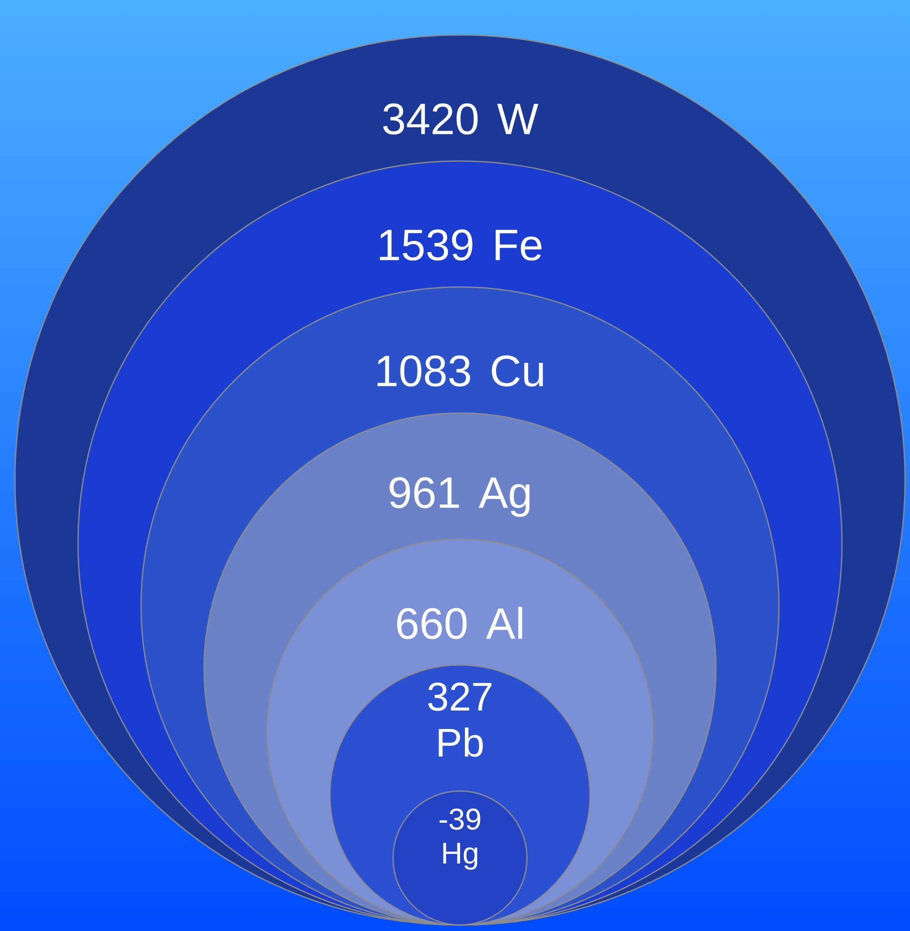 This screenshot has height=931, width=910. I want to click on data-label: 660, so click(432, 624).